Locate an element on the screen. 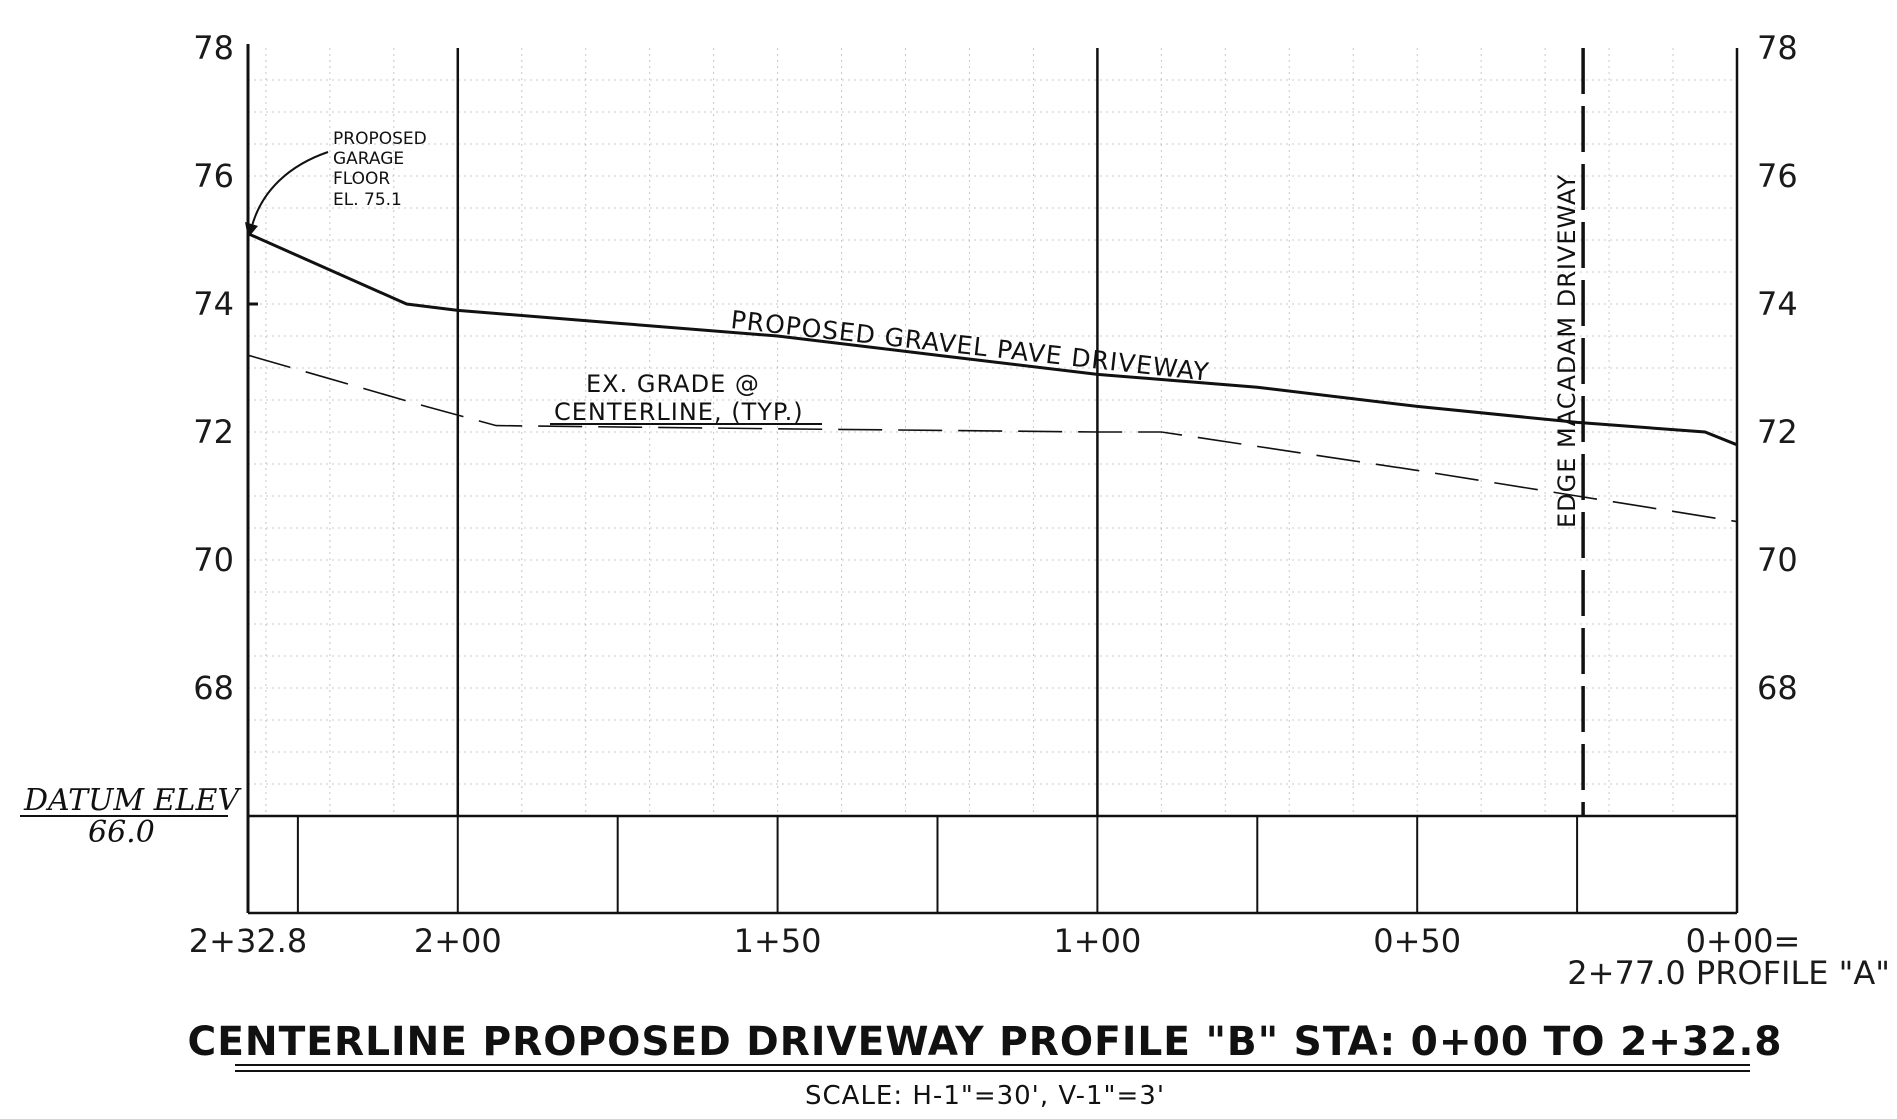 Image resolution: width=1897 pixels, height=1119 pixels. y-tick-right: 68 is located at coordinates (1777, 688).